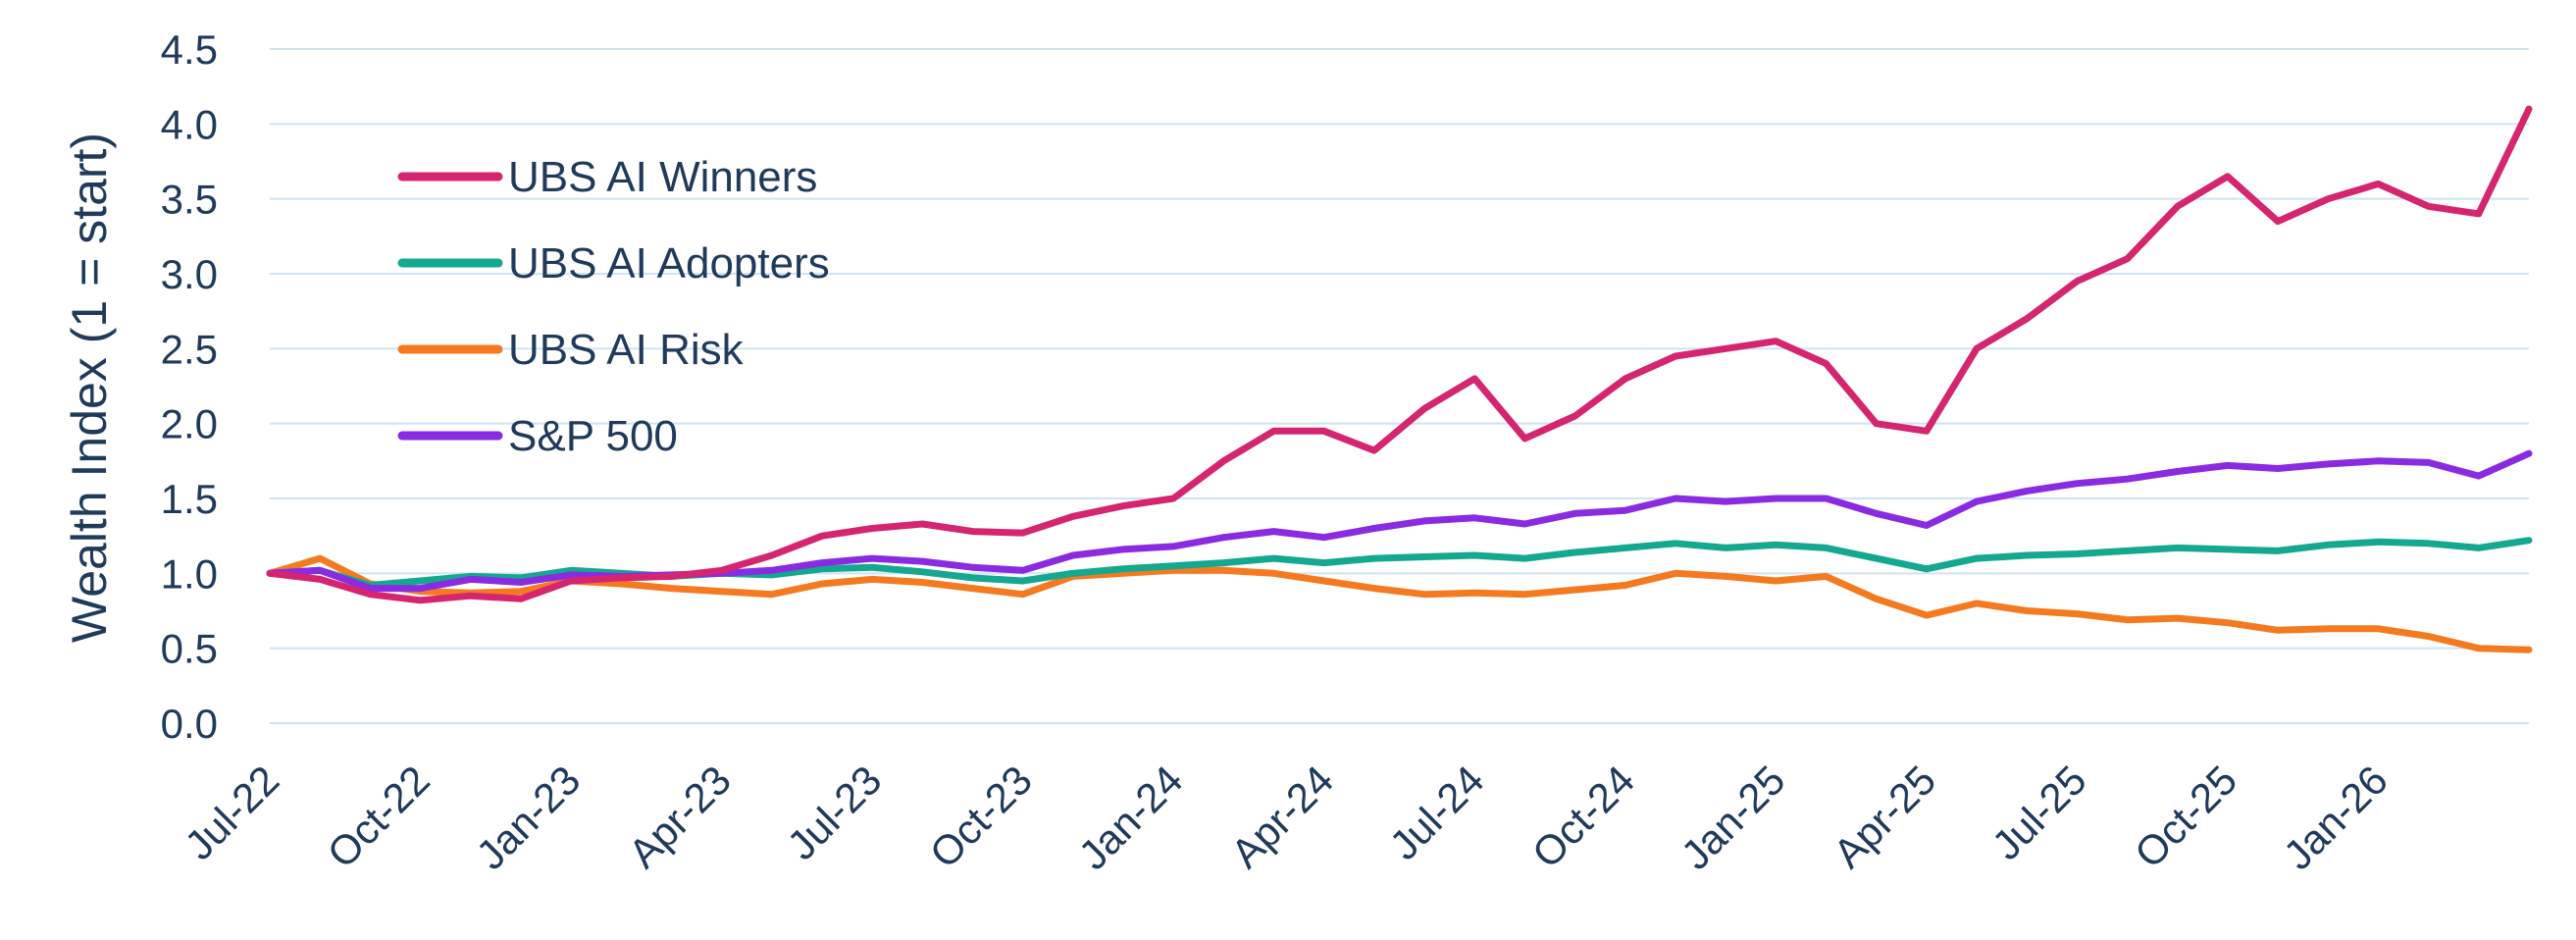 Image resolution: width=2576 pixels, height=940 pixels. Describe the element at coordinates (189, 724) in the screenshot. I see `y-tick-label: 0.0` at that location.